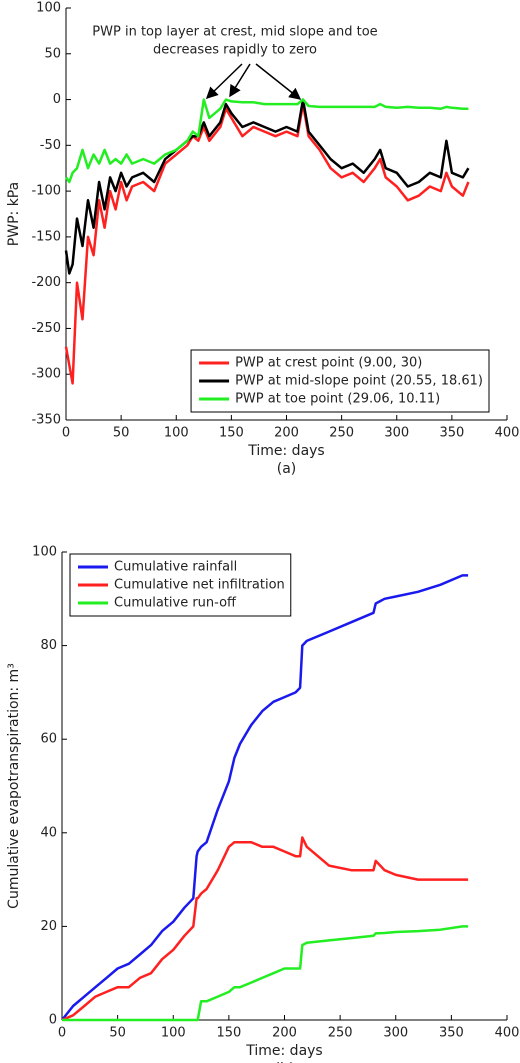  Describe the element at coordinates (287, 469) in the screenshot. I see `caption: (a)` at that location.